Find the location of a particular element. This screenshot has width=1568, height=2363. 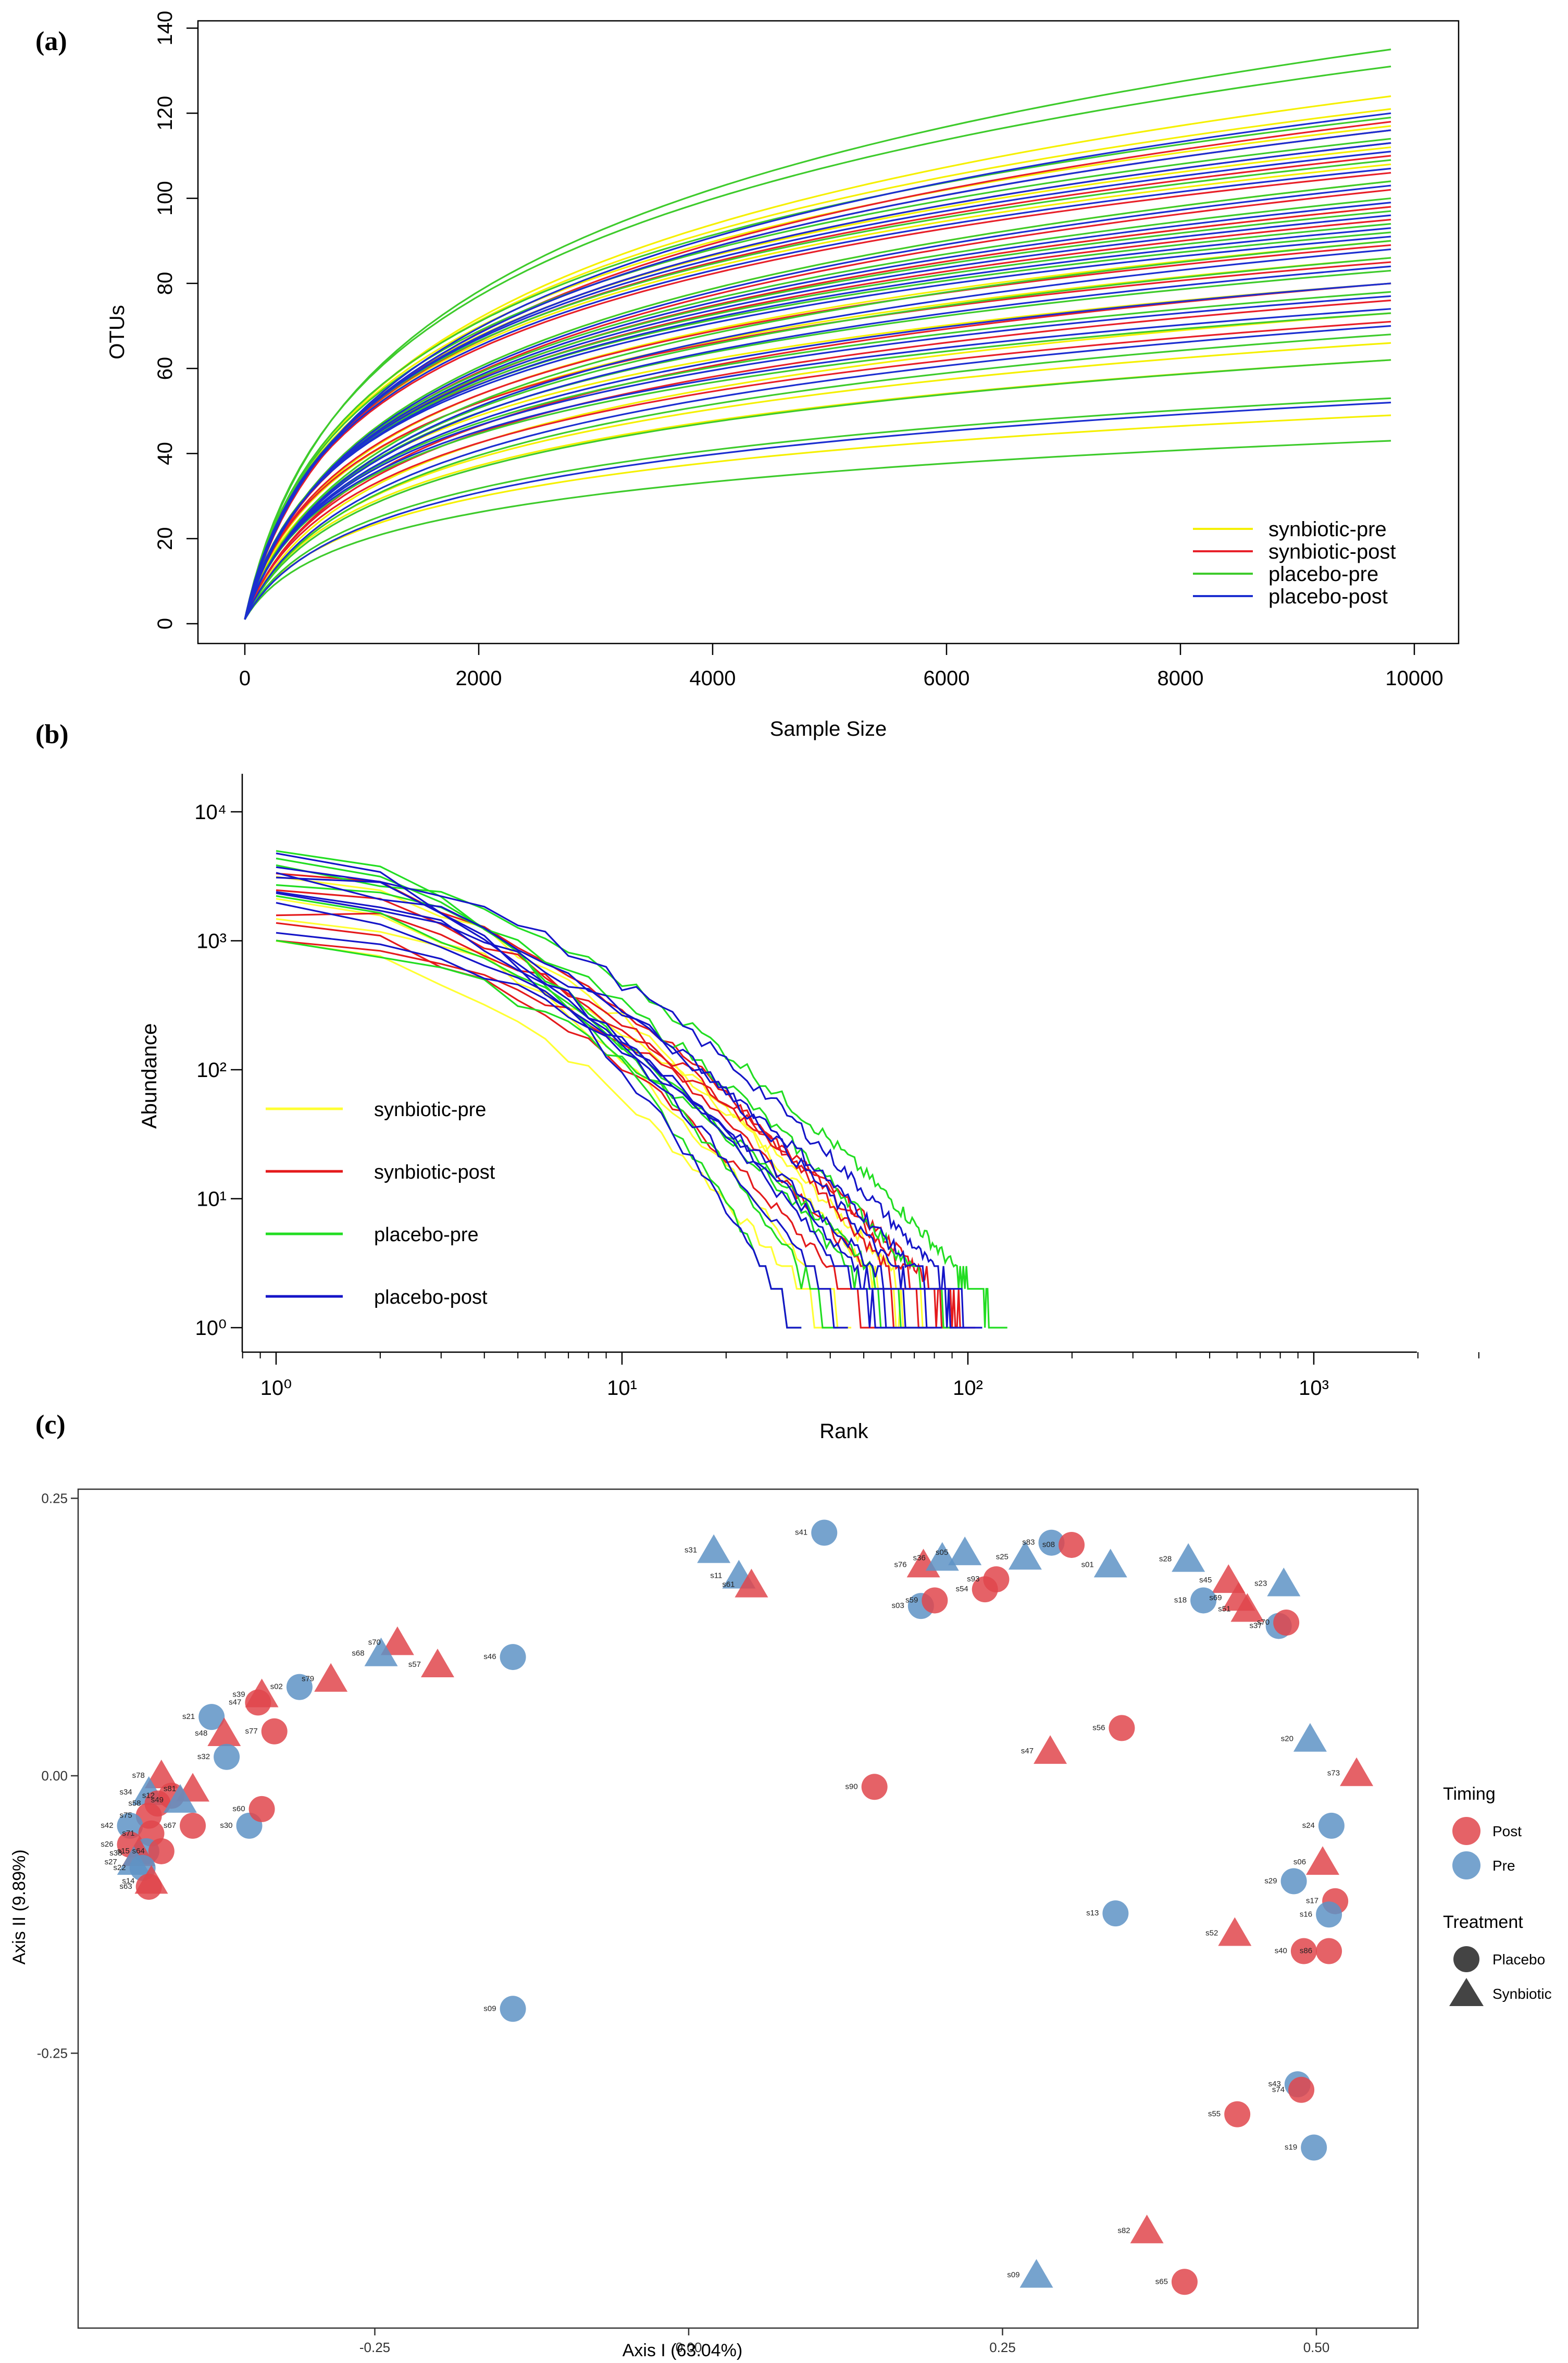

panel-c-point-s65 is located at coordinates (1184, 2282).